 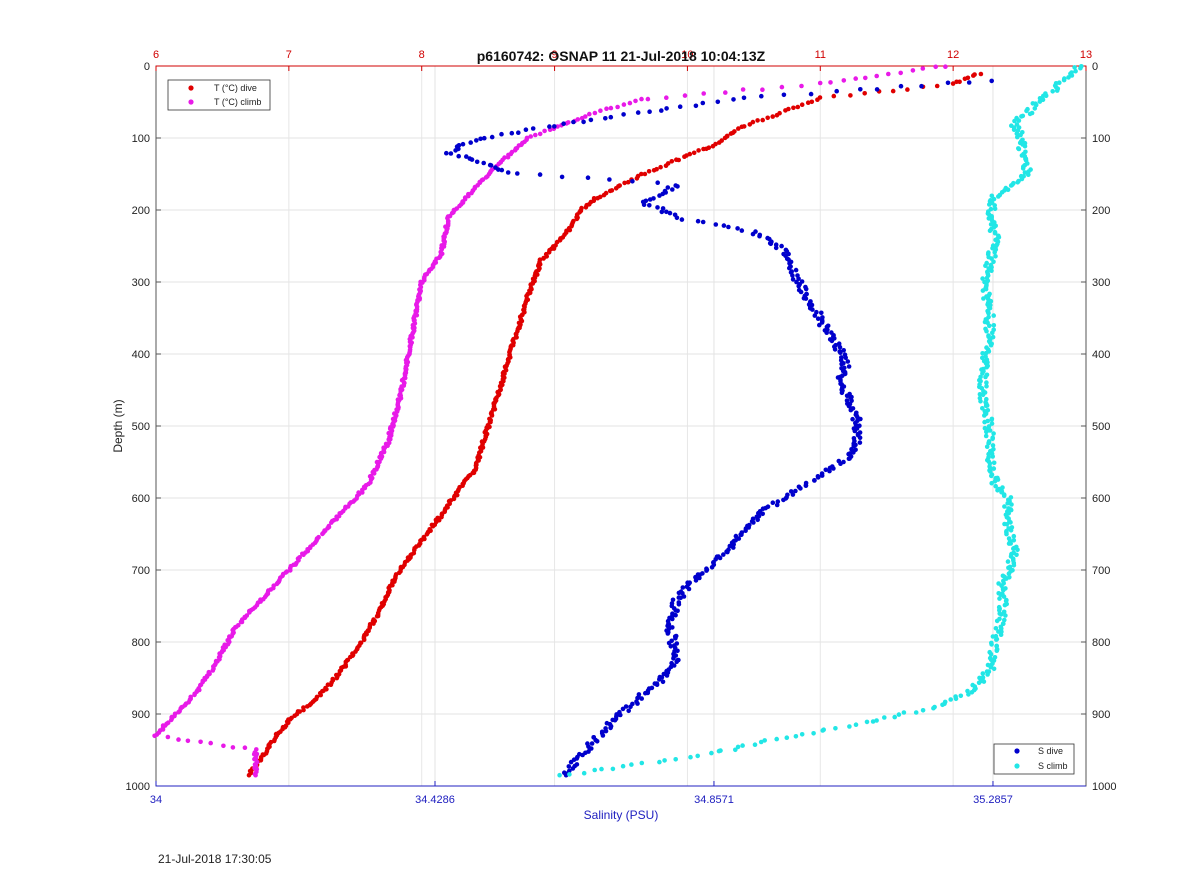 What do you see at coordinates (138, 787) in the screenshot?
I see `y-tick-label-left: 1000` at bounding box center [138, 787].